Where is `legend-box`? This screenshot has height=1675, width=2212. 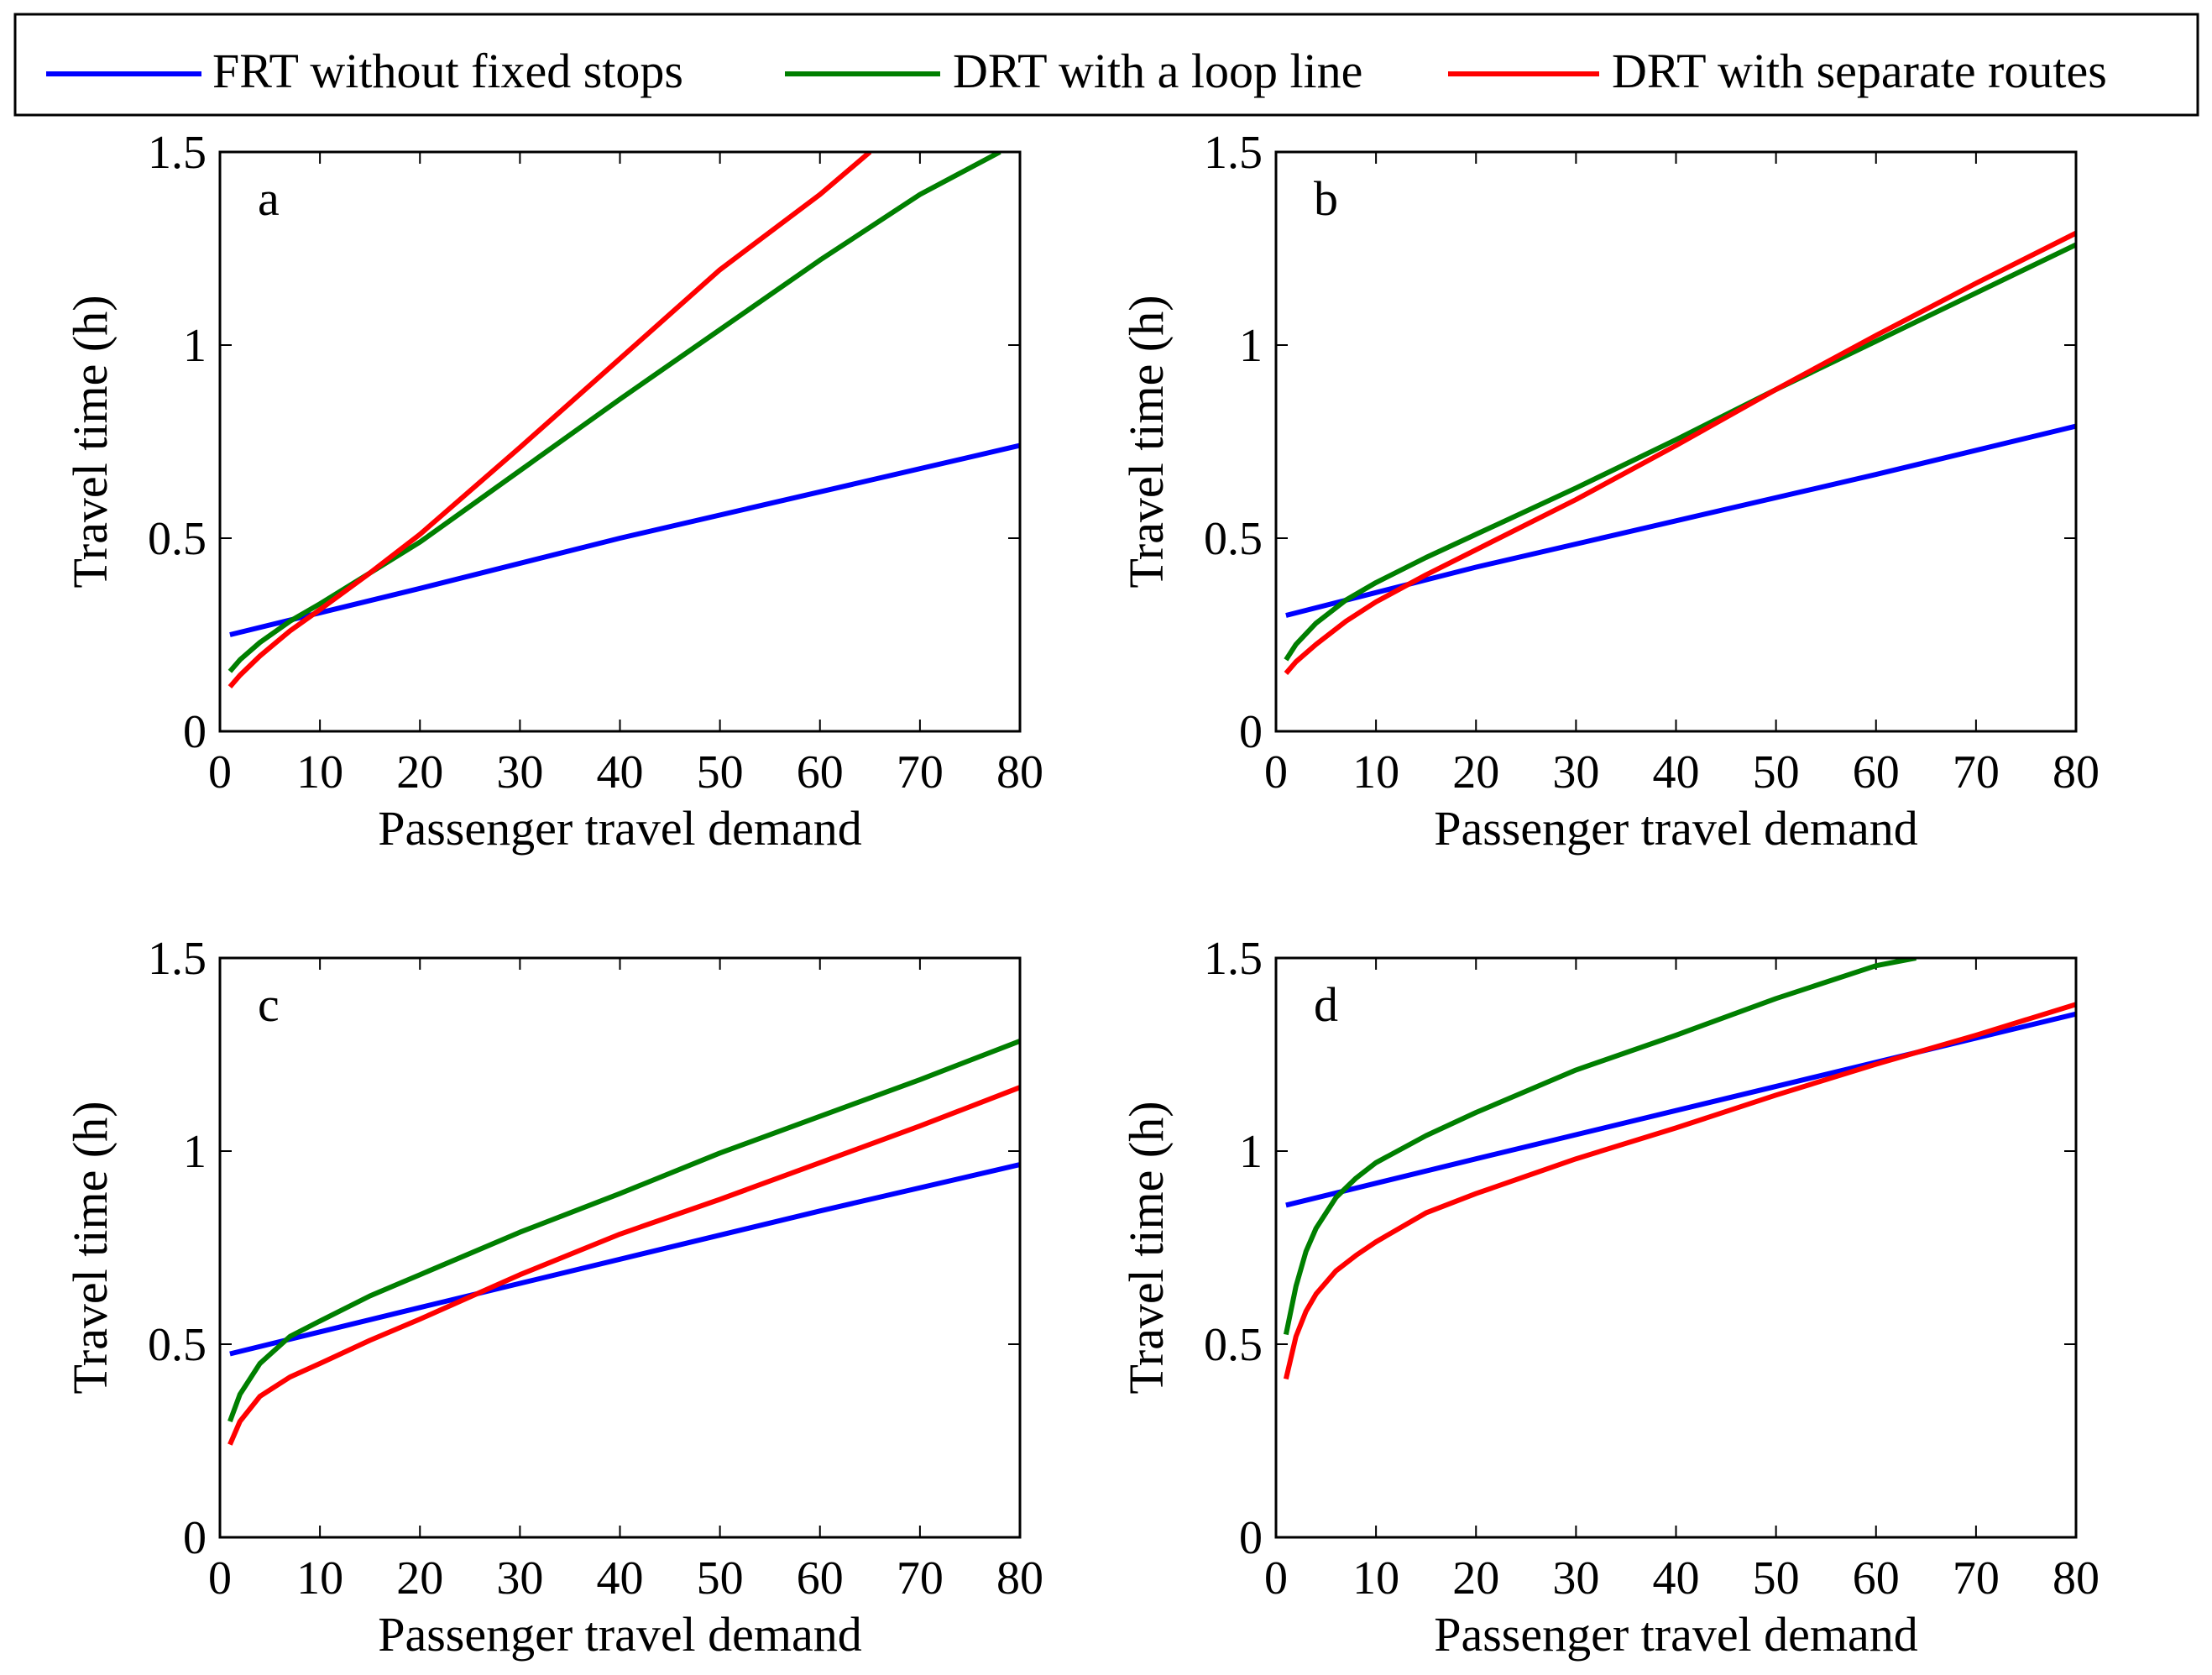
legend-box is located at coordinates (1106, 65).